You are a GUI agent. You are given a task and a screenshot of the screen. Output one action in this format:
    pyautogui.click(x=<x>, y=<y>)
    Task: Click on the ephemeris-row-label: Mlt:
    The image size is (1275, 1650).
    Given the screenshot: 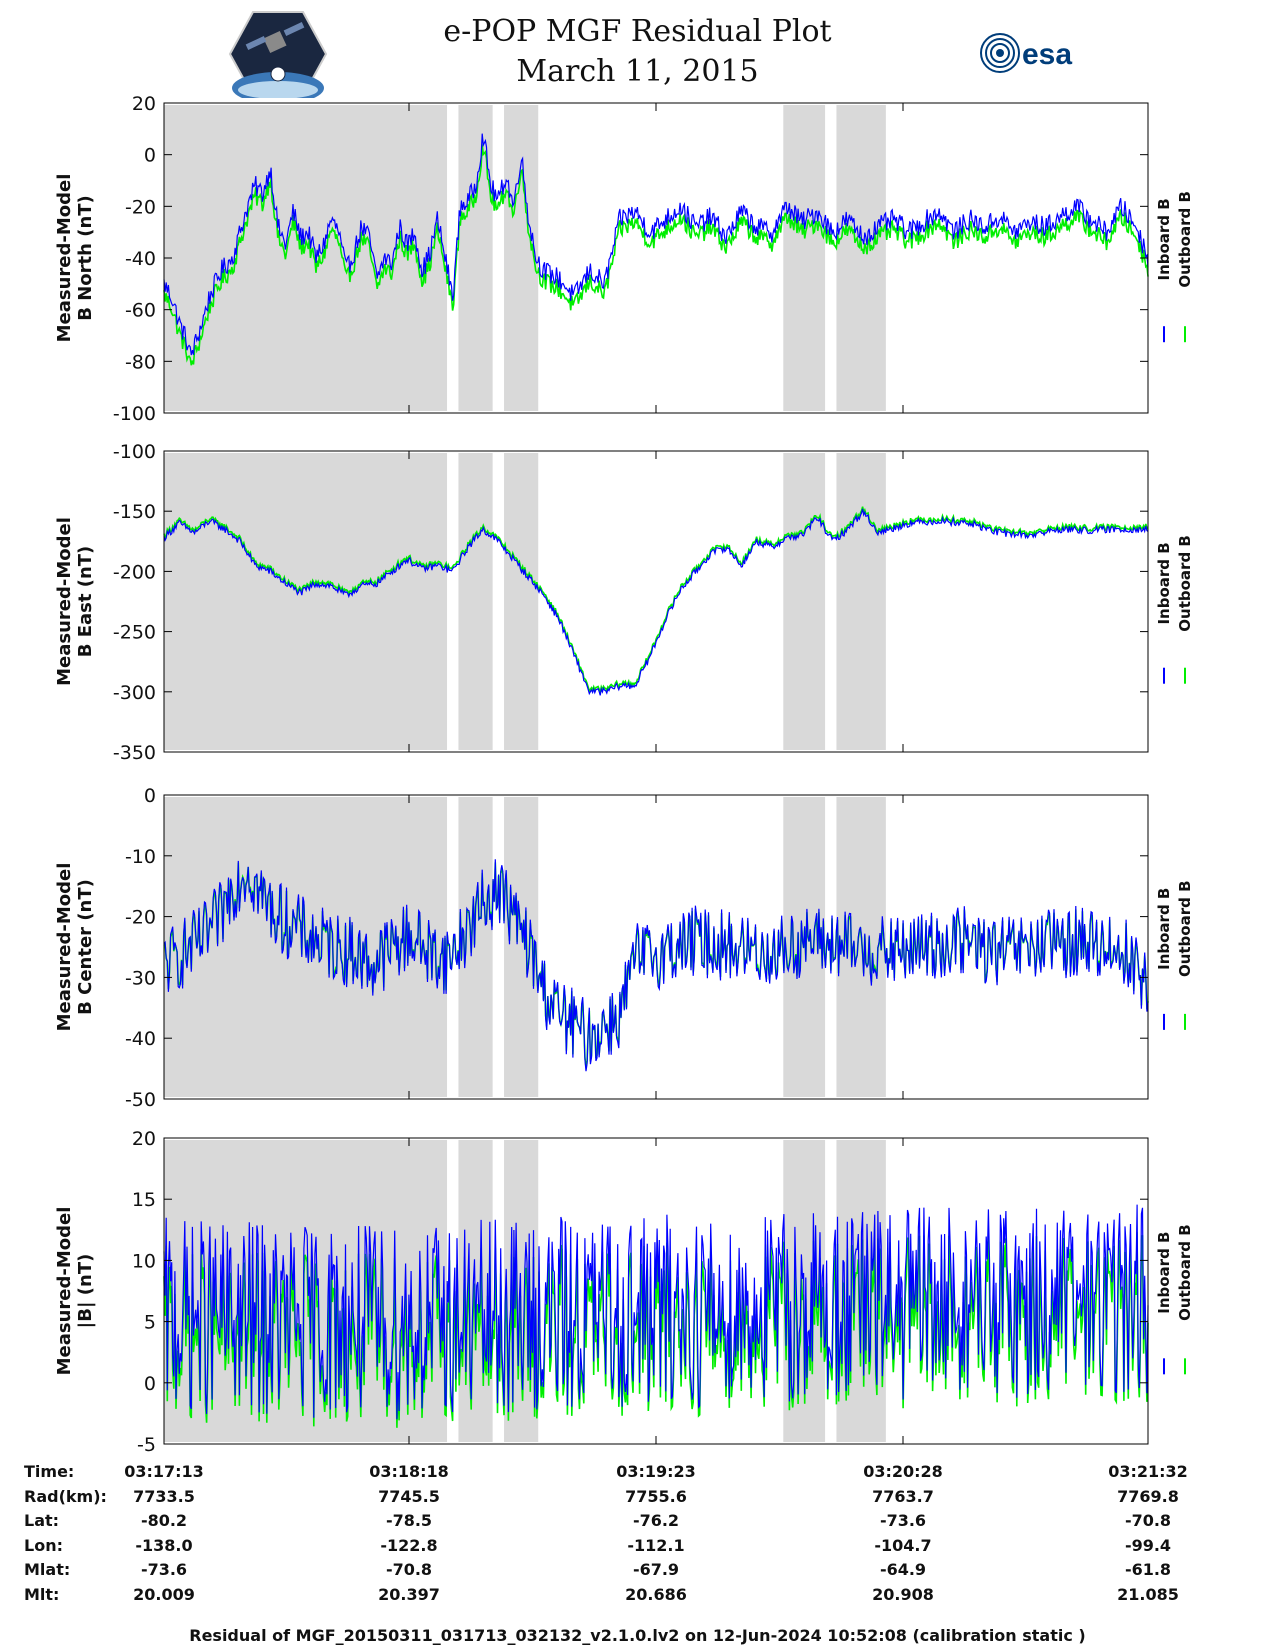 What is the action you would take?
    pyautogui.click(x=42, y=1594)
    